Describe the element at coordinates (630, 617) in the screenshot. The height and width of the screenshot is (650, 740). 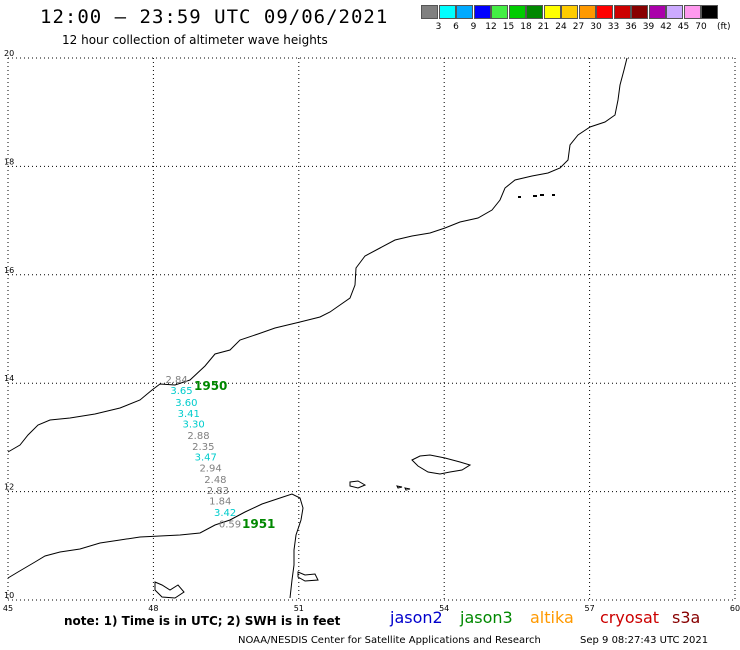
I see `satellite-legend-item: cryosat` at that location.